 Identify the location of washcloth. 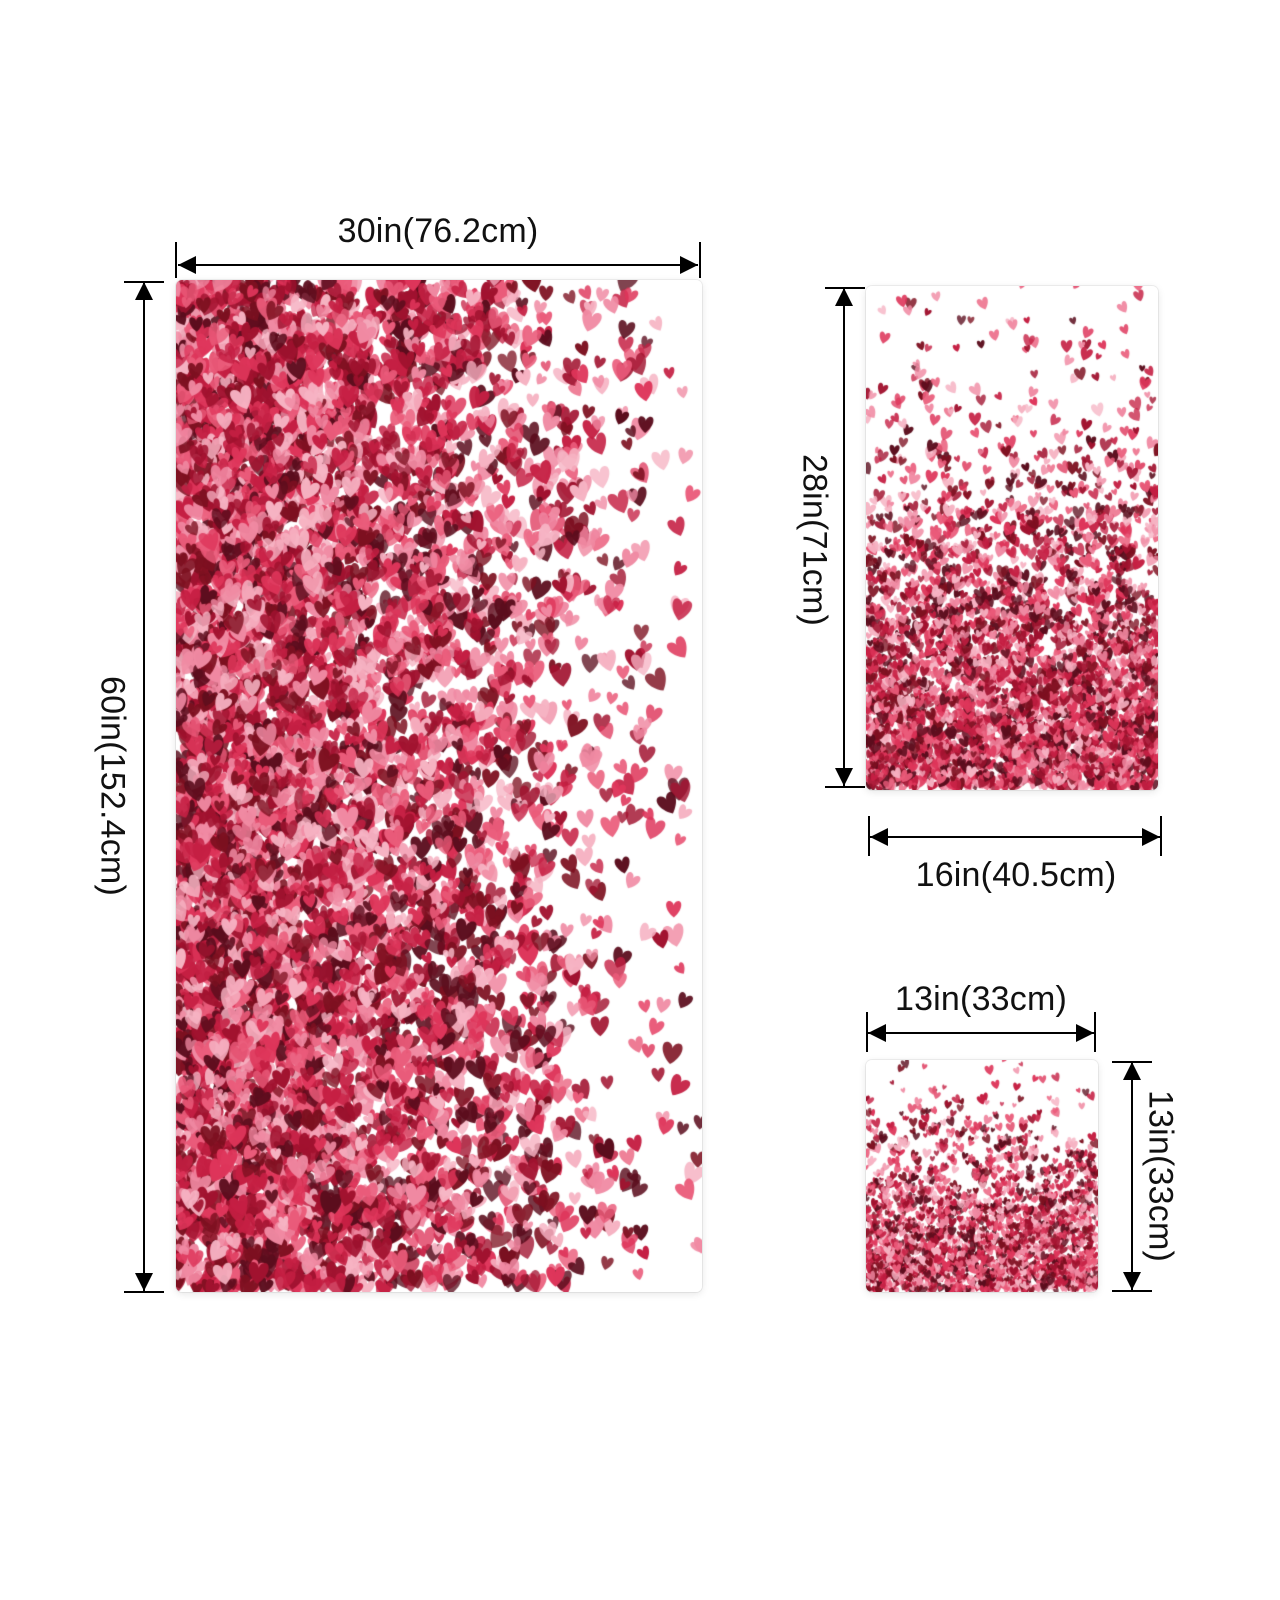
(982, 1176).